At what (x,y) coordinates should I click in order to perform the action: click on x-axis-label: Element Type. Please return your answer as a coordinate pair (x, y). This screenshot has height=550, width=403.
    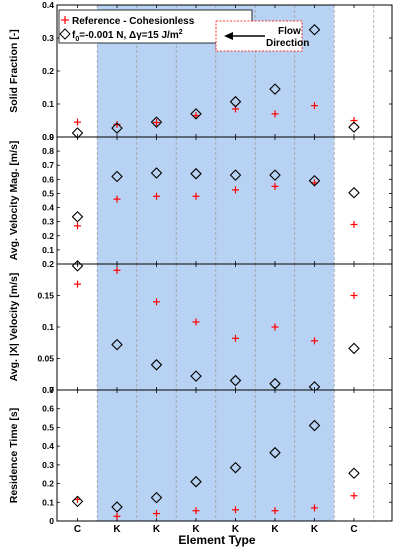
    Looking at the image, I should click on (216, 540).